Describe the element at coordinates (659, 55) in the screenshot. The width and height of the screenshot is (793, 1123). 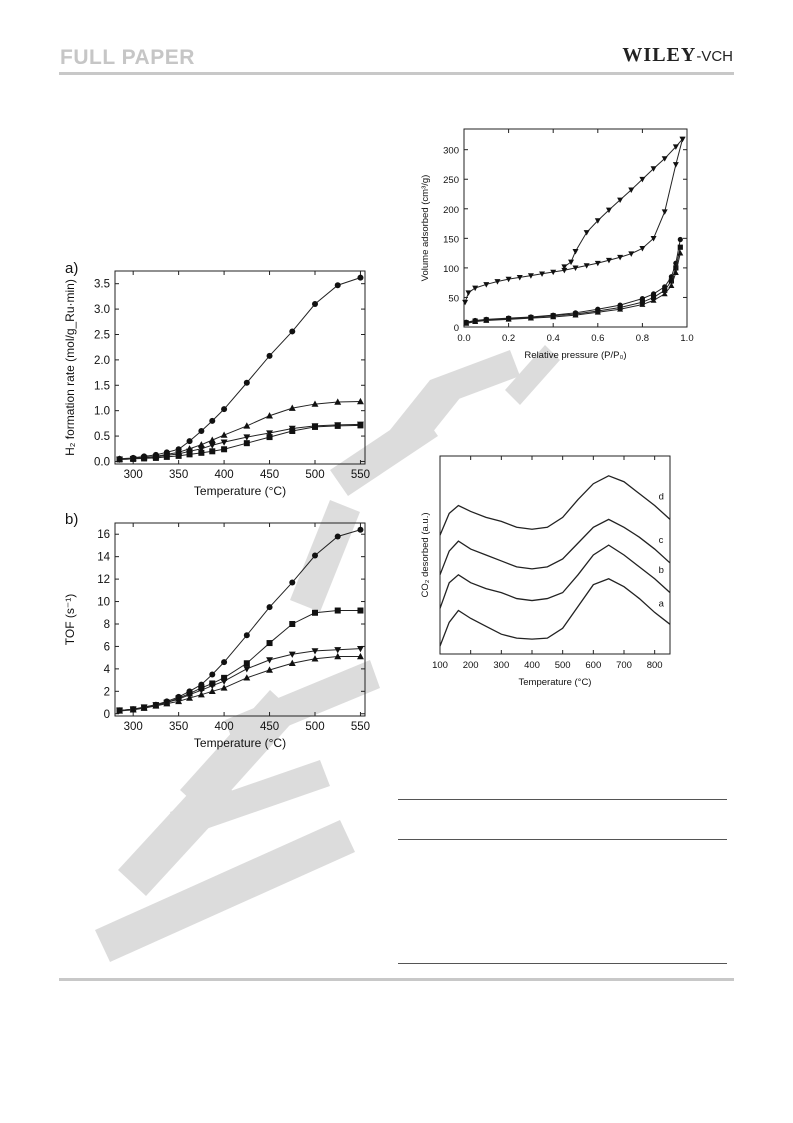
I see `publisher-main: WILEY` at that location.